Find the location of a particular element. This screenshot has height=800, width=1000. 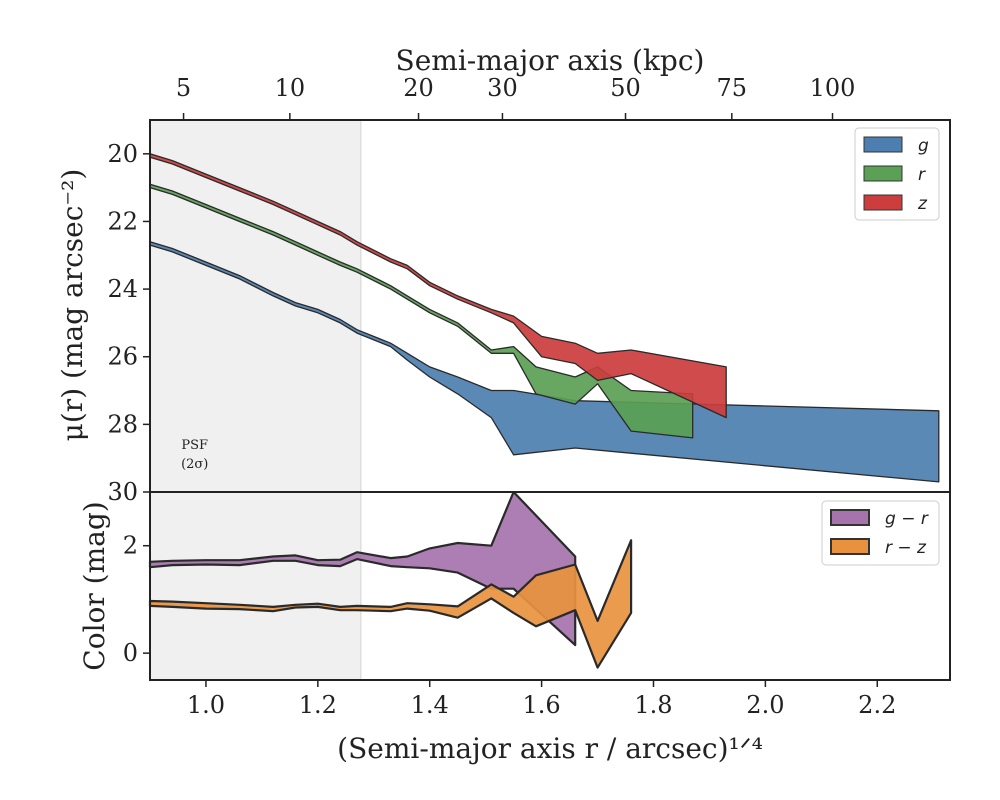

band-gr is located at coordinates (362, 568).